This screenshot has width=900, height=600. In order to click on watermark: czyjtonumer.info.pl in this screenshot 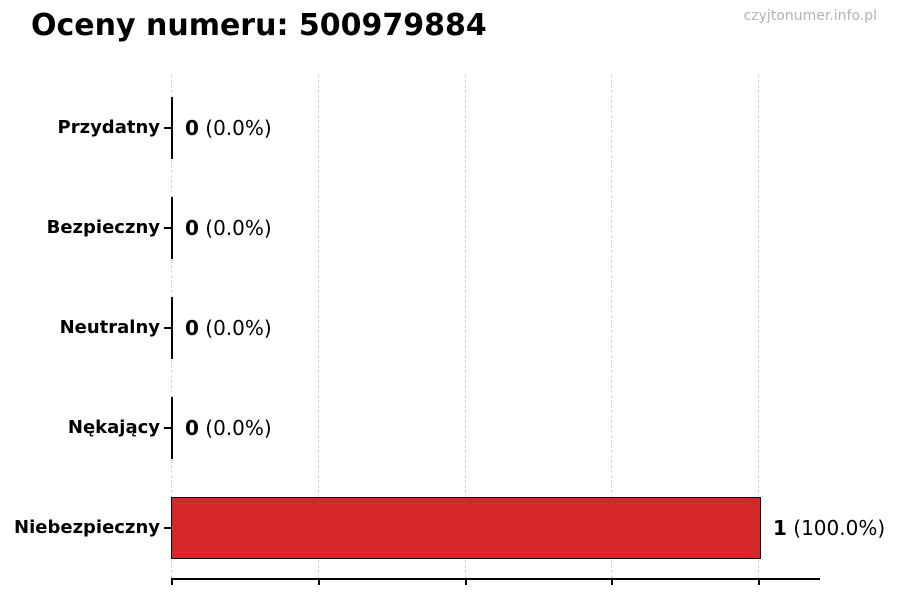, I will do `click(810, 16)`.